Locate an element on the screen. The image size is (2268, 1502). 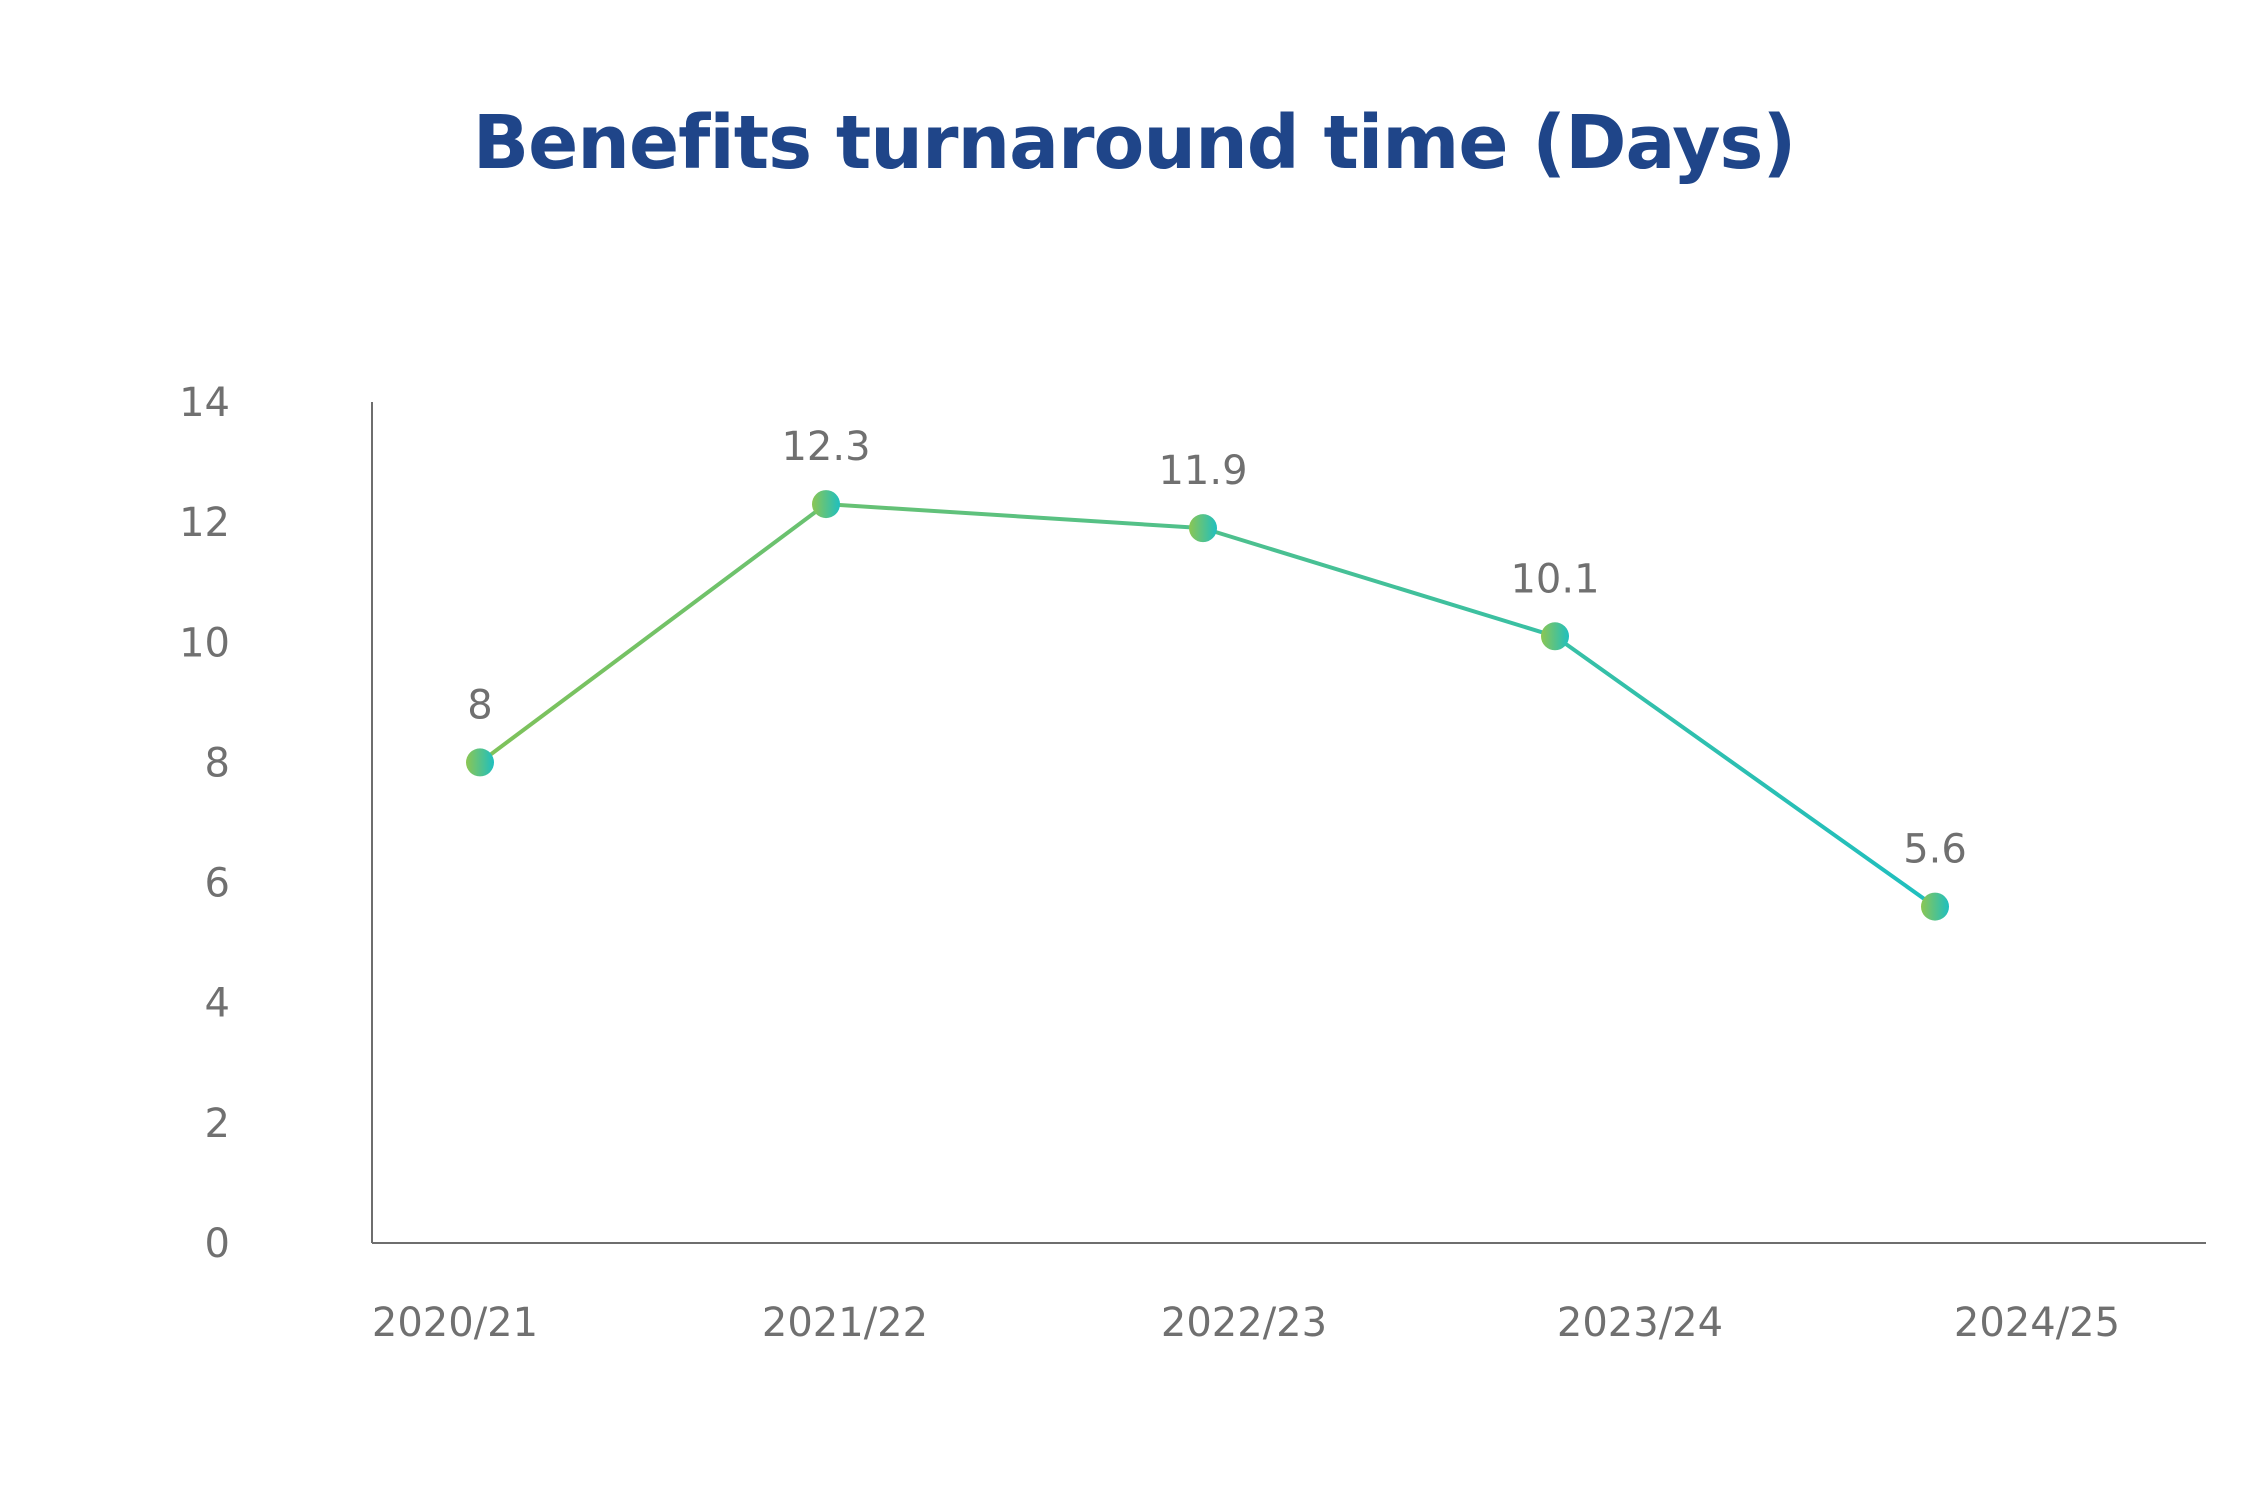
y-tick-label: 6 is located at coordinates (217, 884).